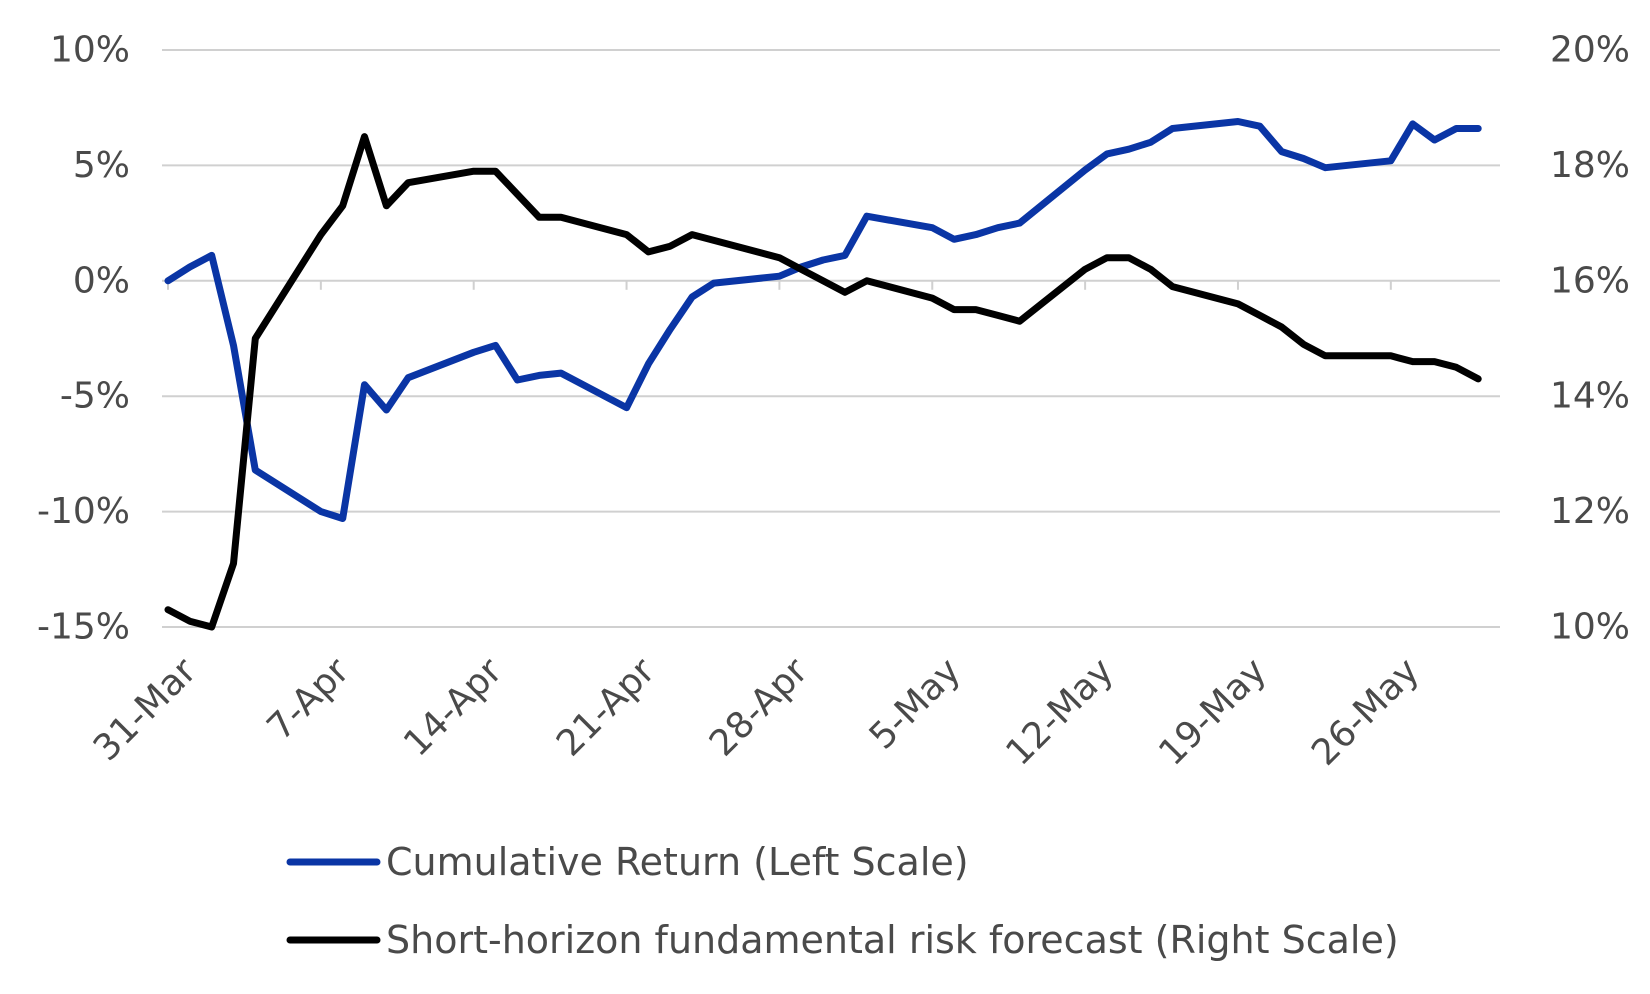  I want to click on right-axis: 10% 12% 14% 16% 18% 20%, so click(1590, 339).